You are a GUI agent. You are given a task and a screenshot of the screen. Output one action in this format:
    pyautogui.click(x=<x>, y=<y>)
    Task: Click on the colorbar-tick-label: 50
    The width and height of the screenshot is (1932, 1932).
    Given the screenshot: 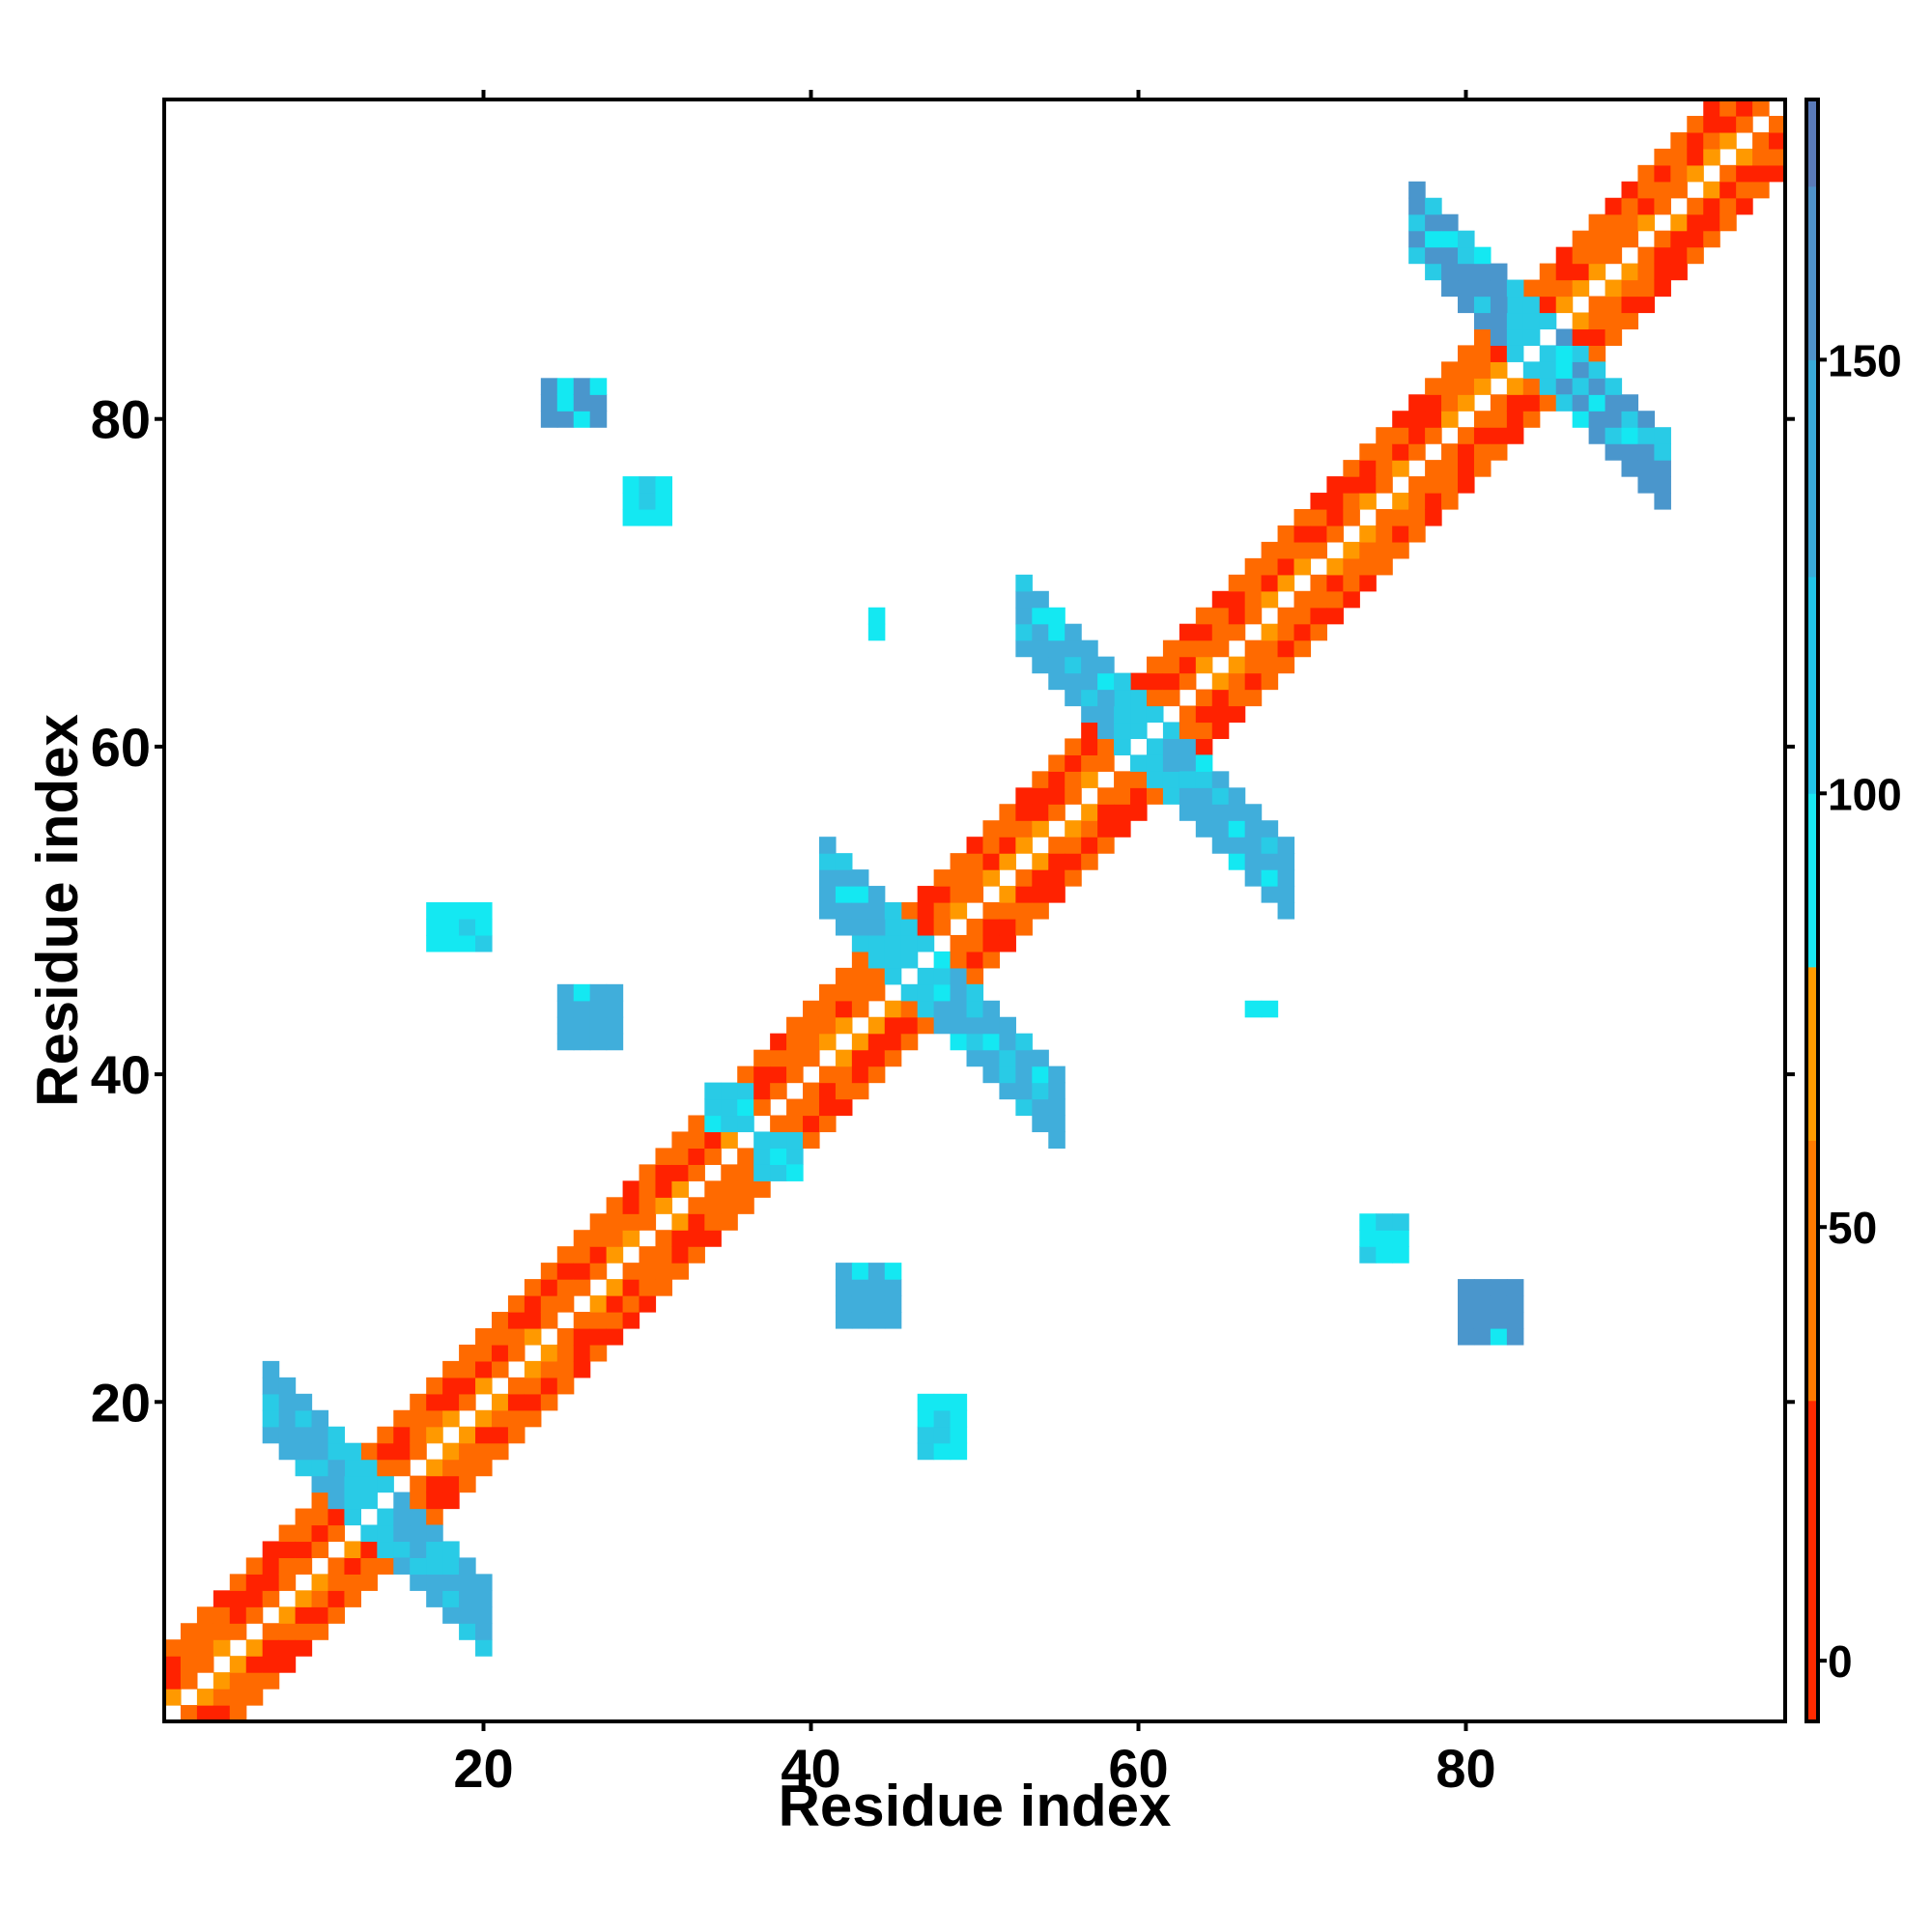 What is the action you would take?
    pyautogui.click(x=1852, y=1228)
    